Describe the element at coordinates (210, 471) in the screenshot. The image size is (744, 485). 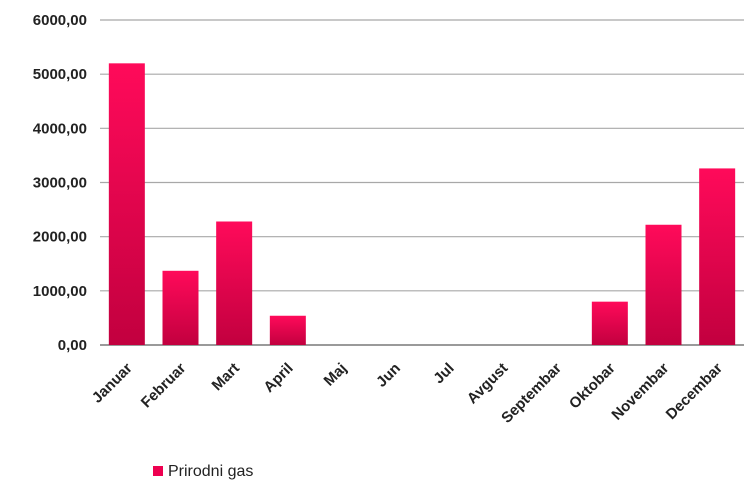
I see `legend-label: Prirodni gas` at that location.